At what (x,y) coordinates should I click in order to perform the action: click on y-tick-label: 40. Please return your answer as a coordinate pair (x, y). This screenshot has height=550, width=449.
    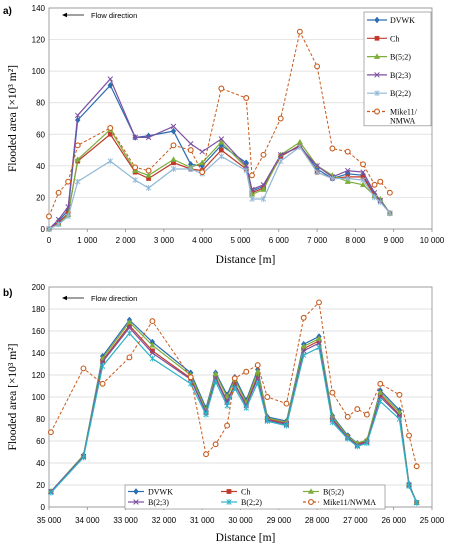
    Looking at the image, I should click on (40, 463).